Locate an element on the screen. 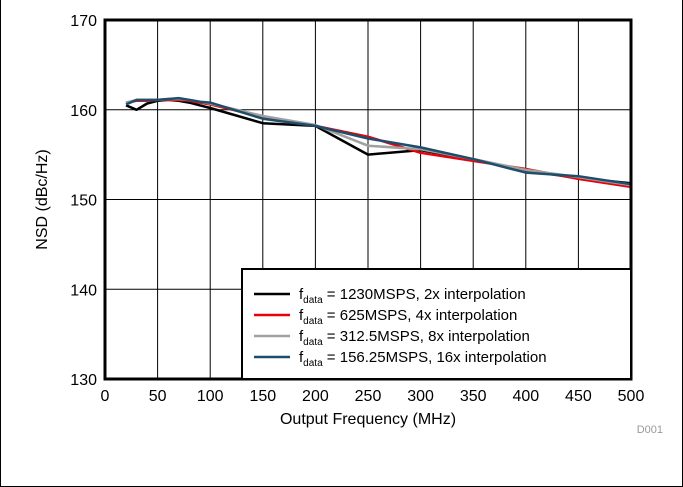 Image resolution: width=683 pixels, height=487 pixels. y-tick-labels: 130 140 150 160 170 is located at coordinates (83, 201).